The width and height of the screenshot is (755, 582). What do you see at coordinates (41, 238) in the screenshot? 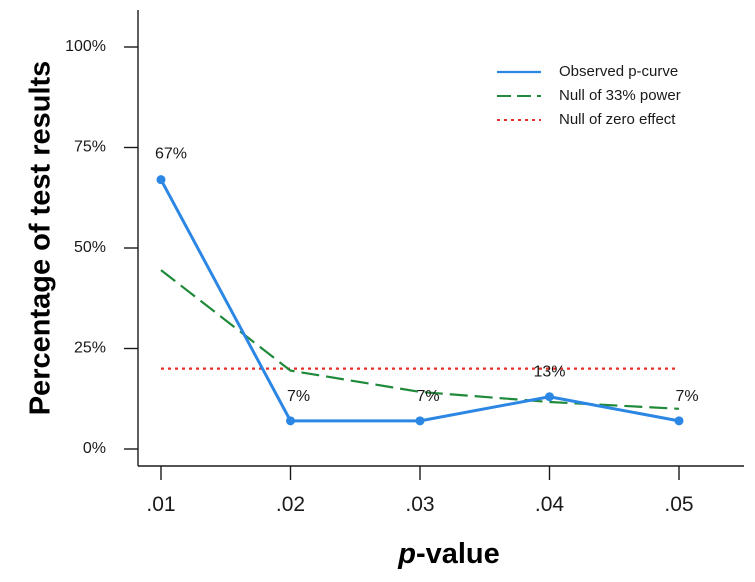
I see `y-axis-label: Percentage of test results` at bounding box center [41, 238].